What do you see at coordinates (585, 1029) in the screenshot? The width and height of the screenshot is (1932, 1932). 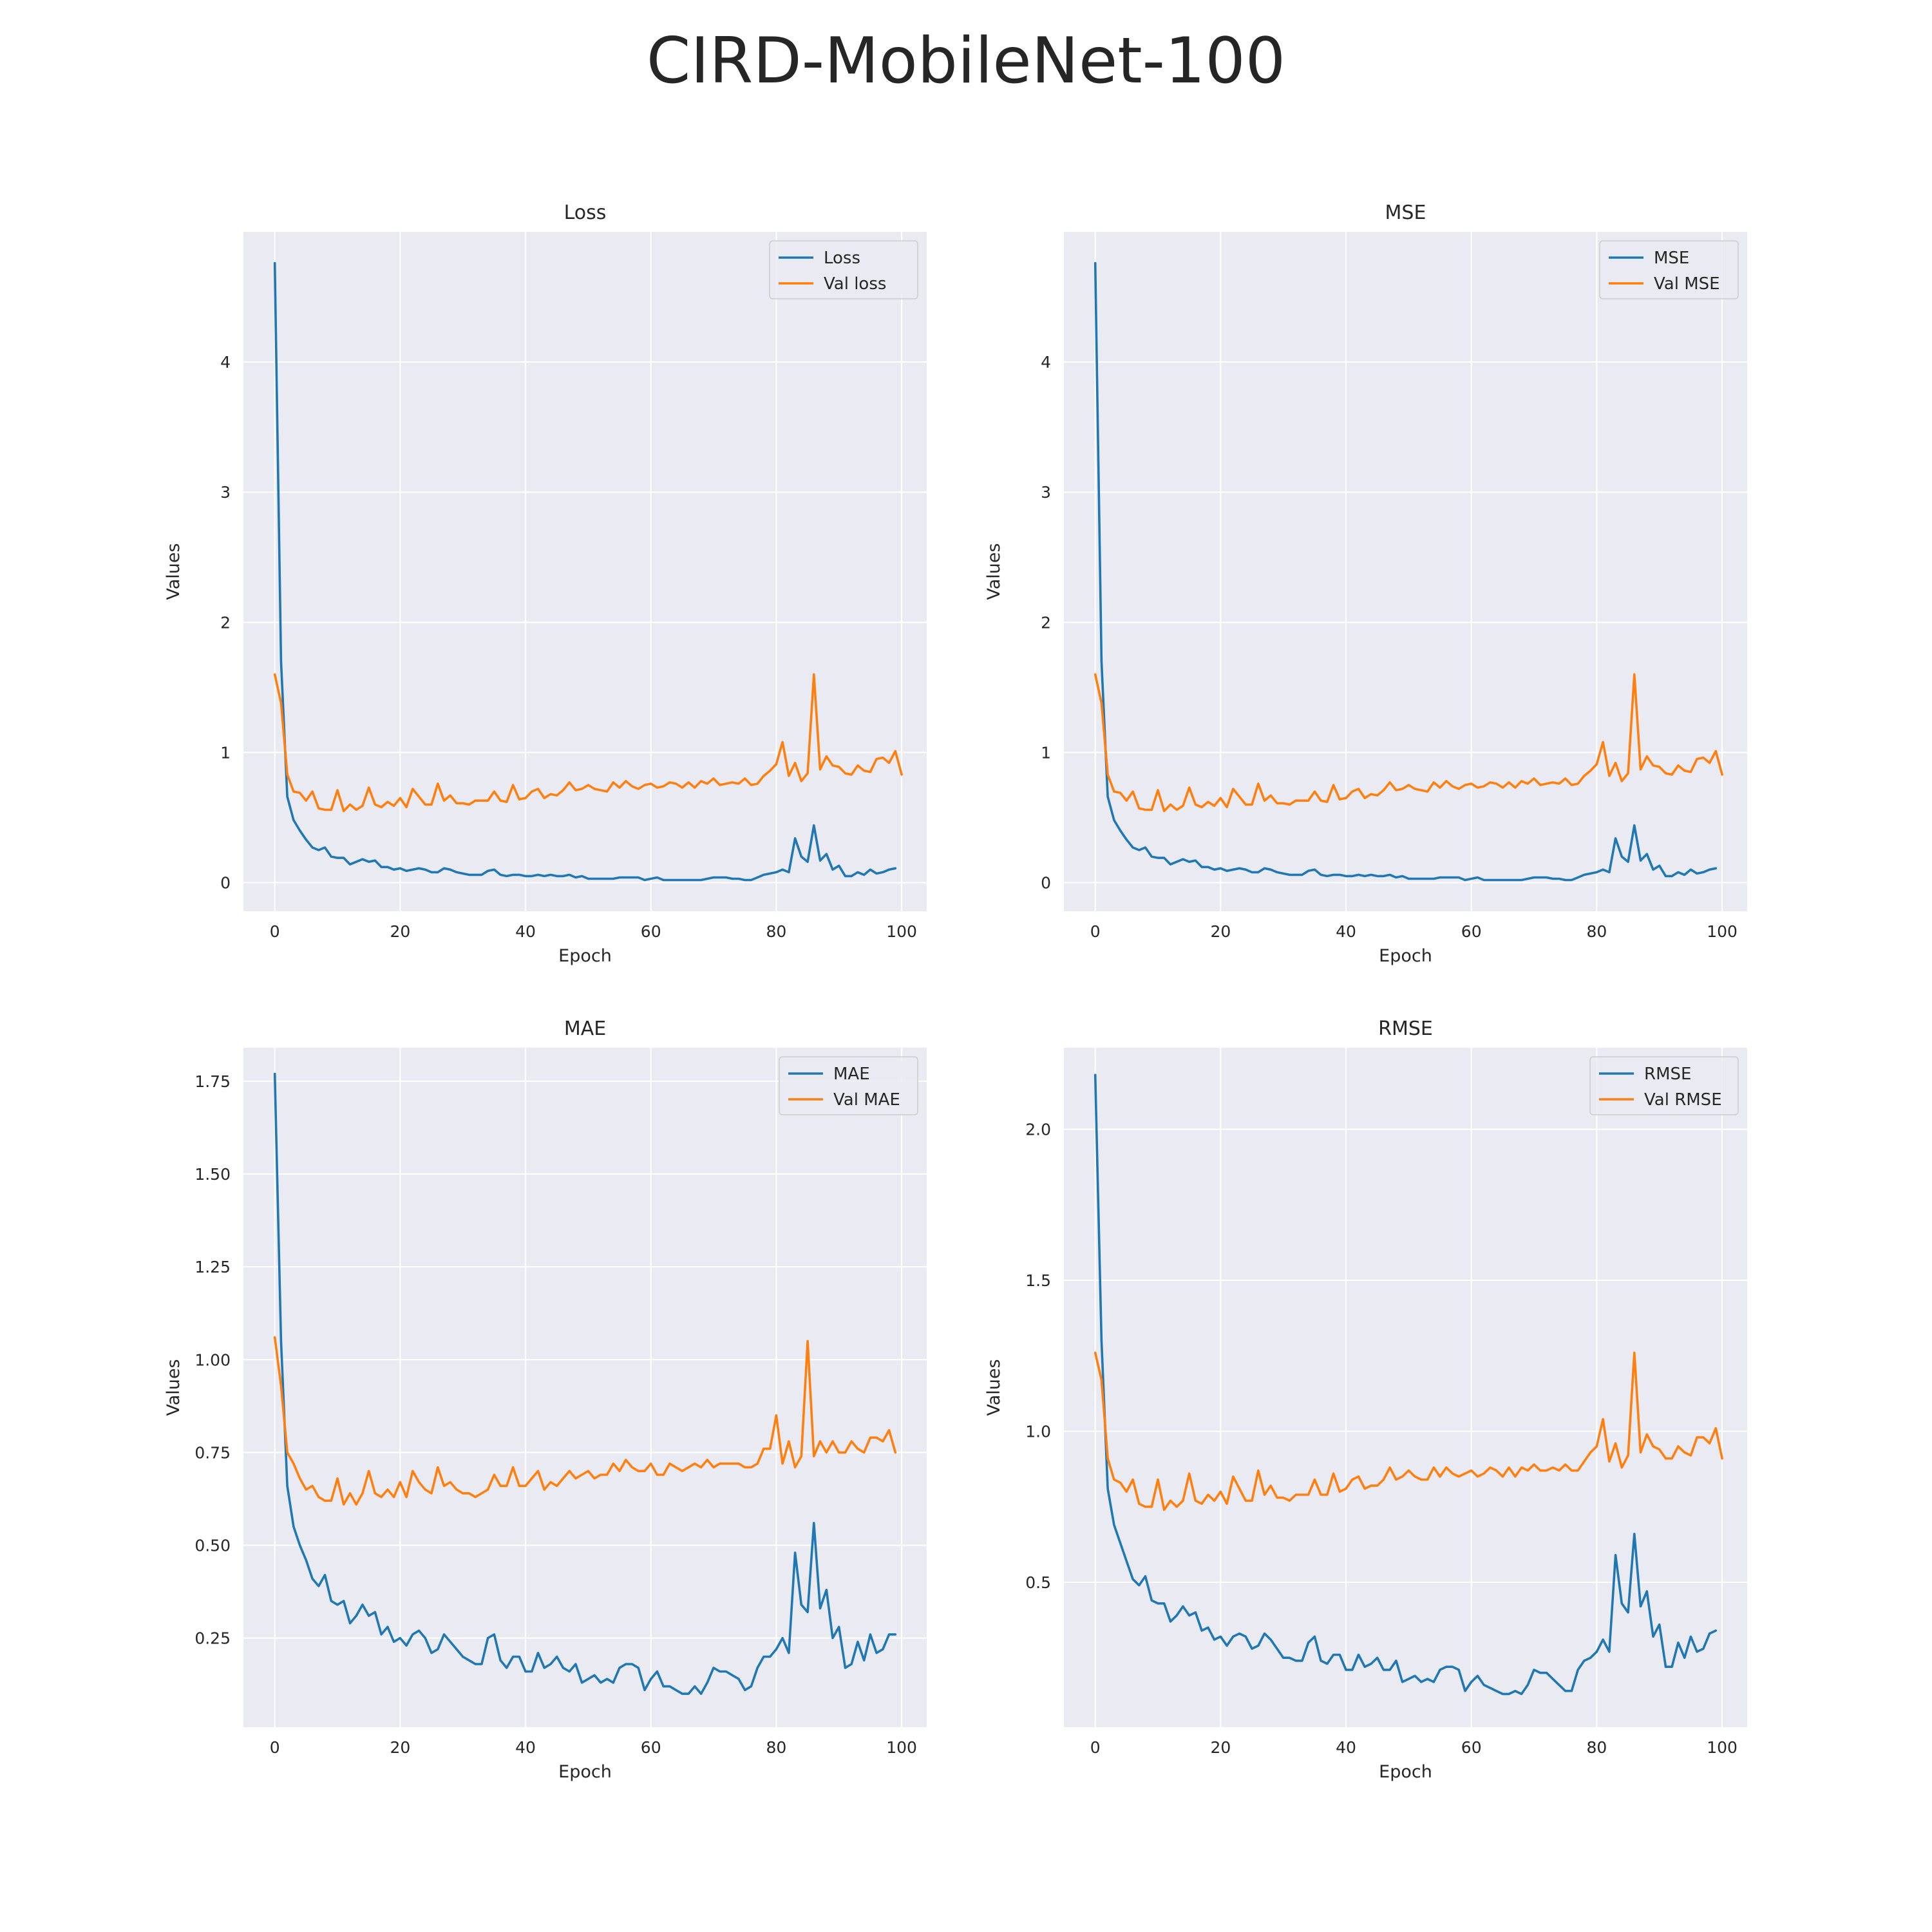 I see `panel-title: MAE` at bounding box center [585, 1029].